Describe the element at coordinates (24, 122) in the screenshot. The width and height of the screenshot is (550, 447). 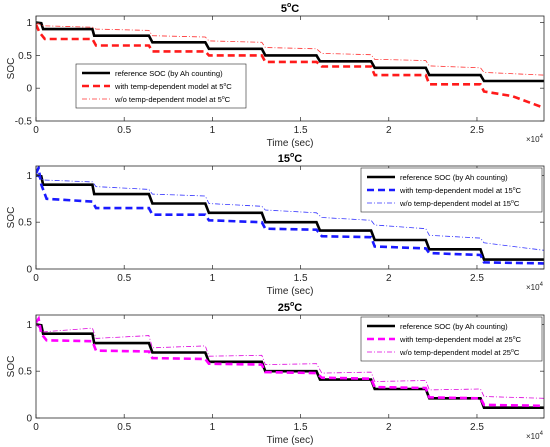
I see `y-tick-label: -0.5` at that location.